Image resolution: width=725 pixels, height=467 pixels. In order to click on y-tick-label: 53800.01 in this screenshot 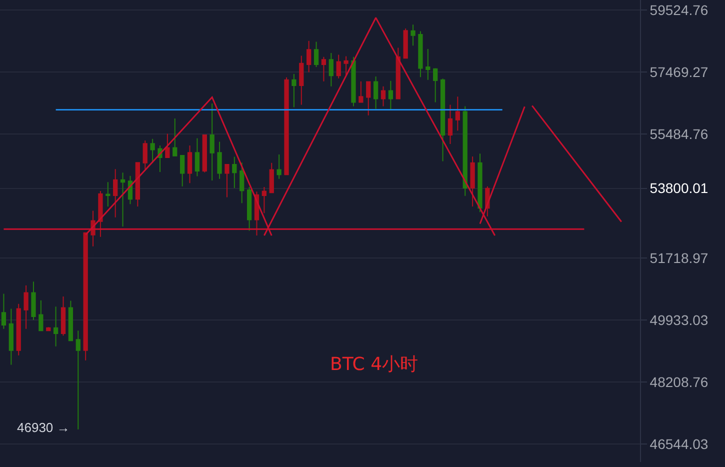, I will do `click(679, 188)`.